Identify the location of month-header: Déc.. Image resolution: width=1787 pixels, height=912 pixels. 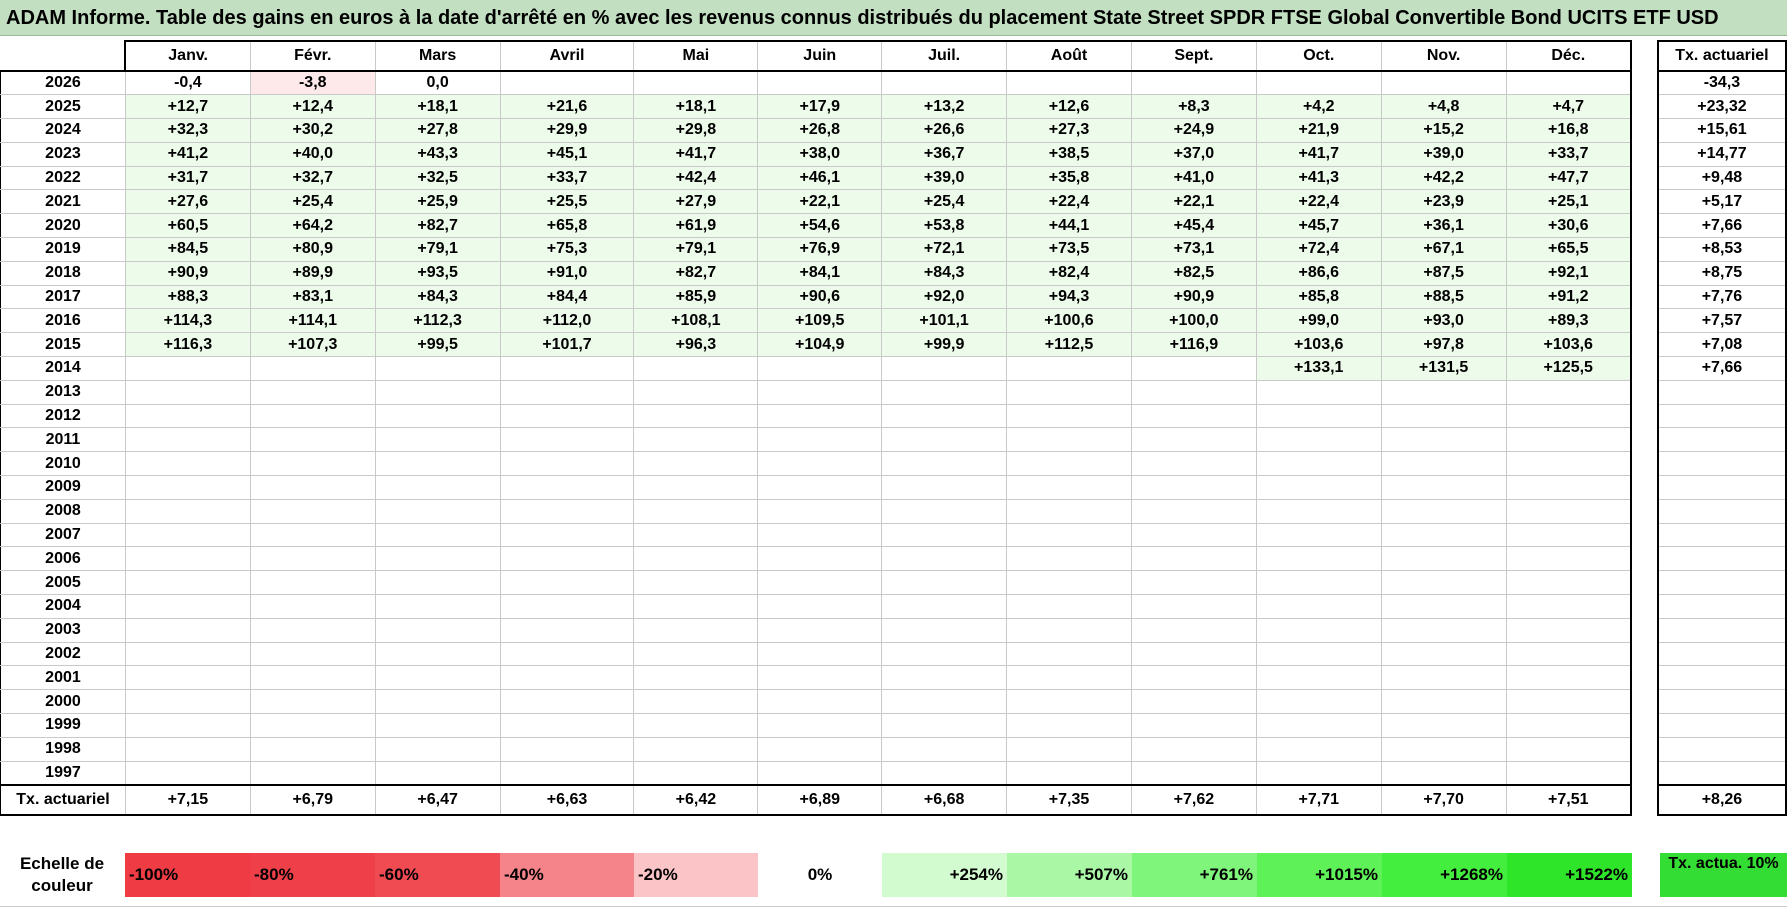
(1568, 56).